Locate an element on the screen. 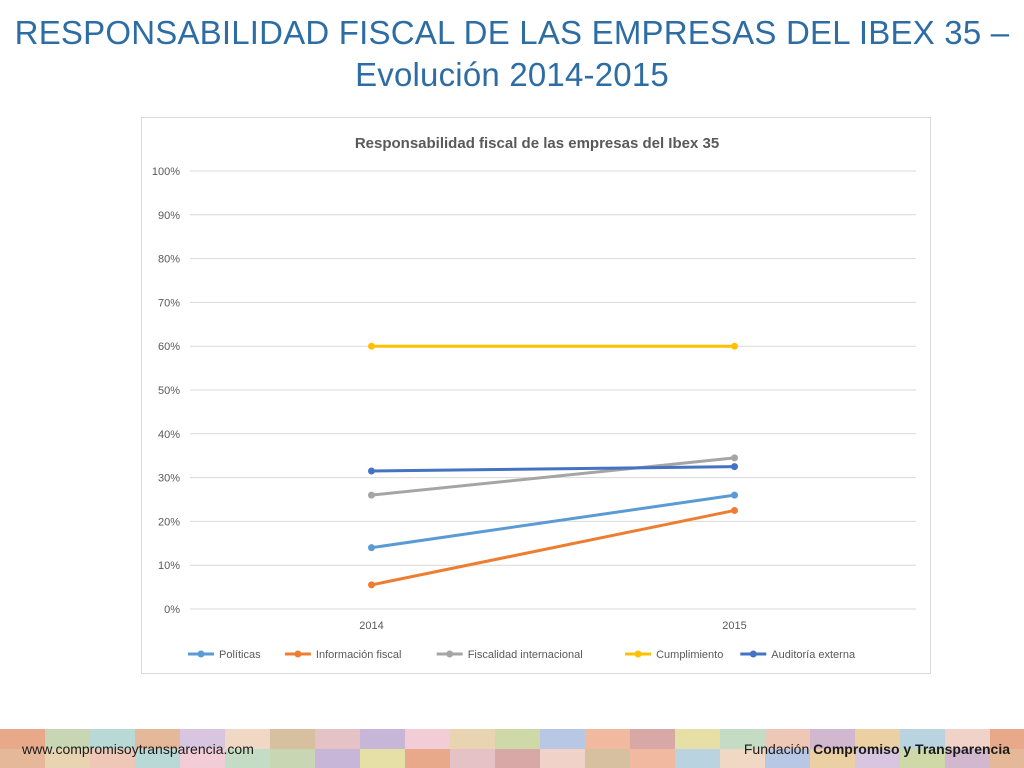 The height and width of the screenshot is (768, 1024). y-tick-label: 20% is located at coordinates (169, 522).